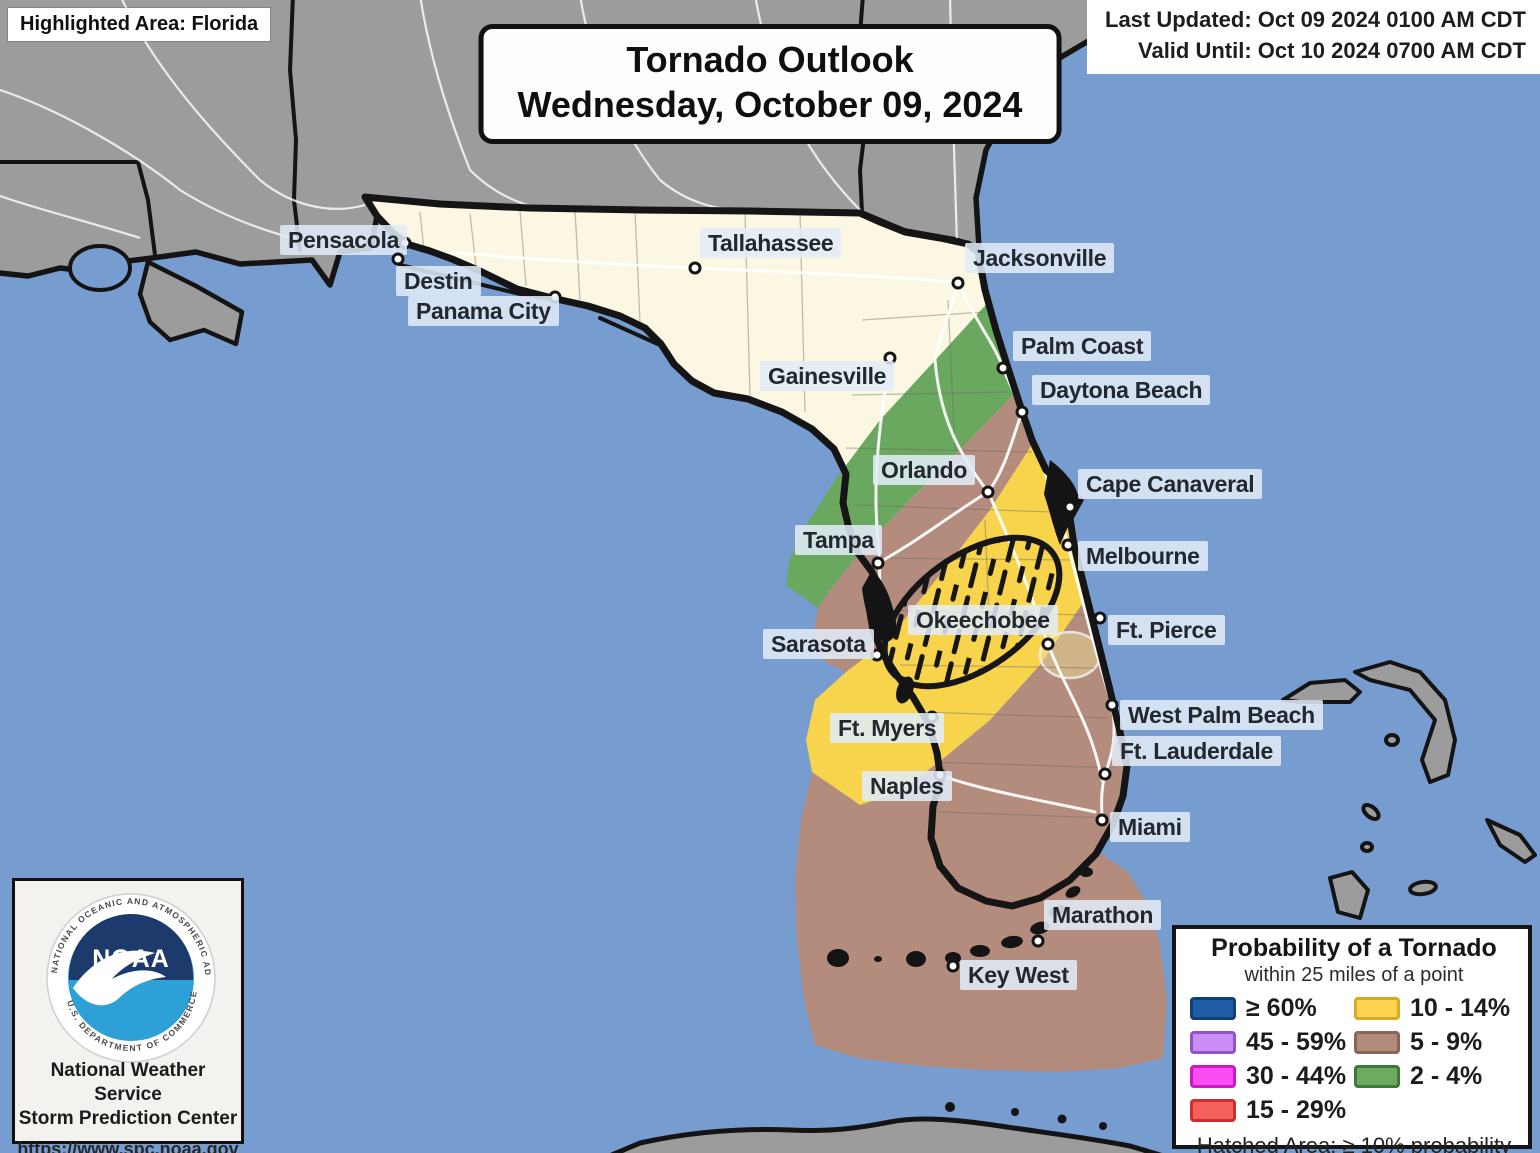  I want to click on map-title: Tornado Outlook, so click(770, 59).